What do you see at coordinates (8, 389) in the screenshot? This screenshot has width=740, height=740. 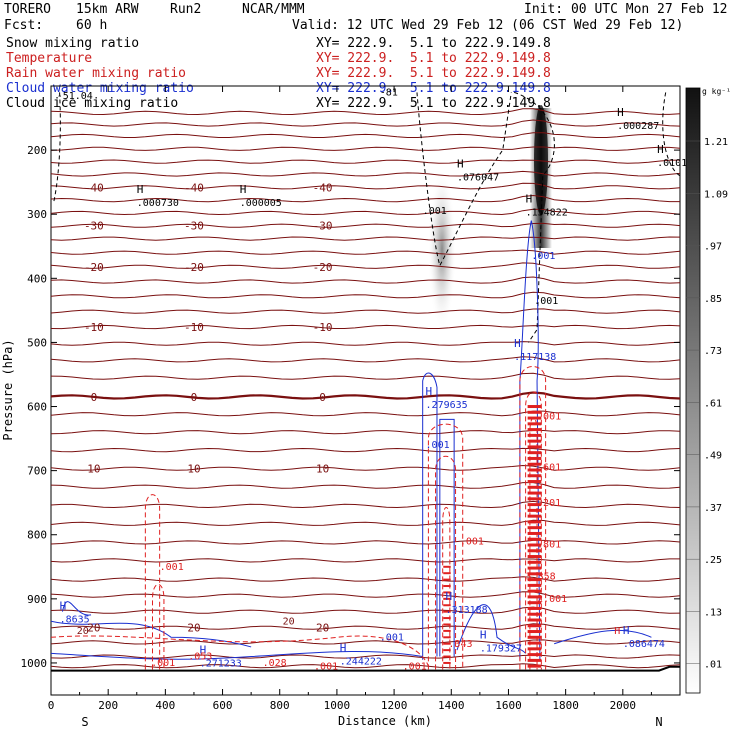 I see `y-axis-label: Pressure (hPa)` at bounding box center [8, 389].